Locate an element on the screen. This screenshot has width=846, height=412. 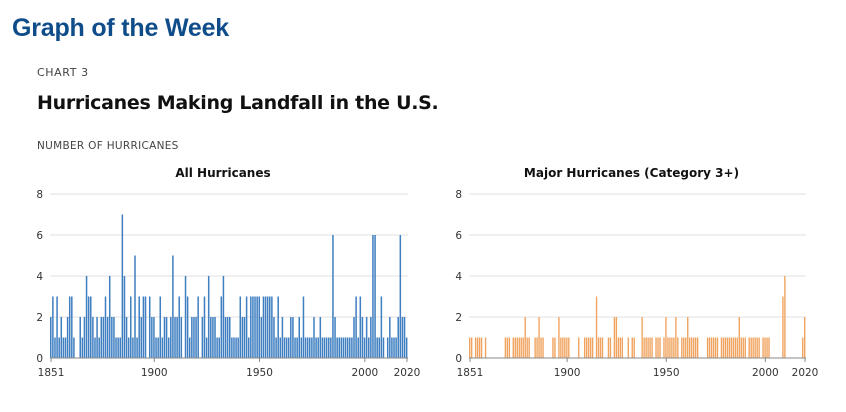
all-bar-1937 is located at coordinates (232, 347).